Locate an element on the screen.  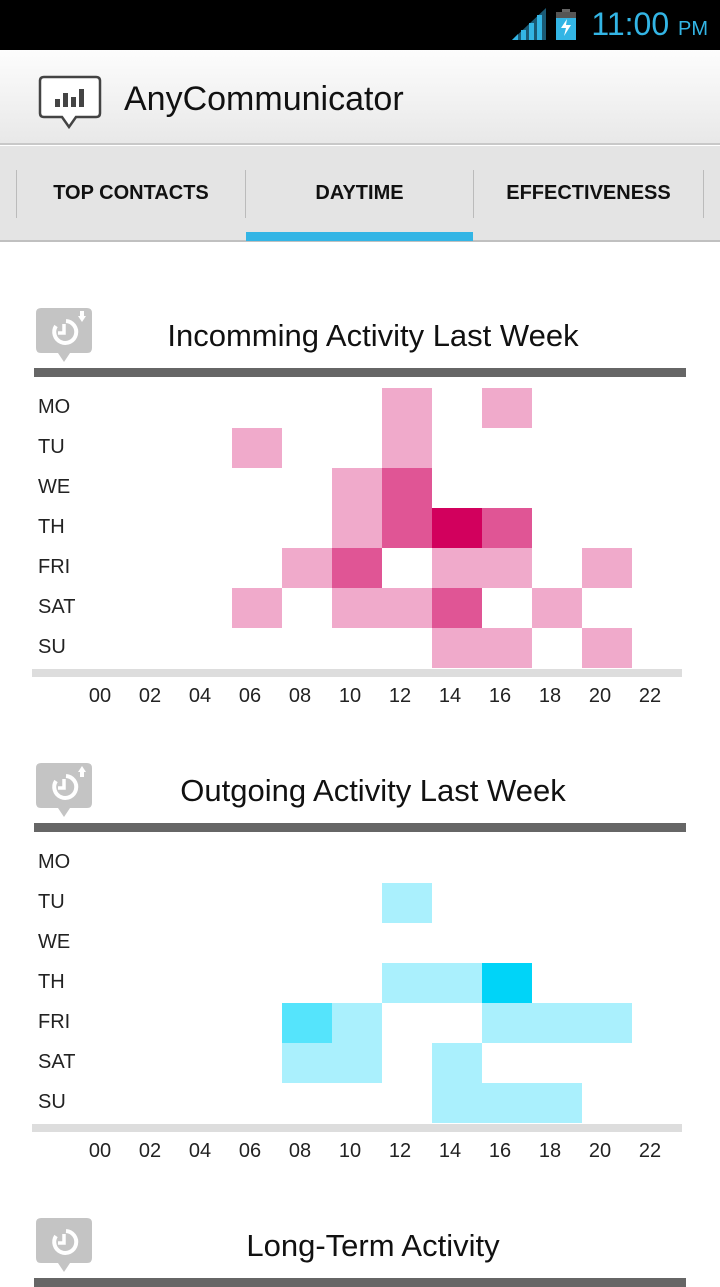
ampm-text: PM is located at coordinates (693, 29).